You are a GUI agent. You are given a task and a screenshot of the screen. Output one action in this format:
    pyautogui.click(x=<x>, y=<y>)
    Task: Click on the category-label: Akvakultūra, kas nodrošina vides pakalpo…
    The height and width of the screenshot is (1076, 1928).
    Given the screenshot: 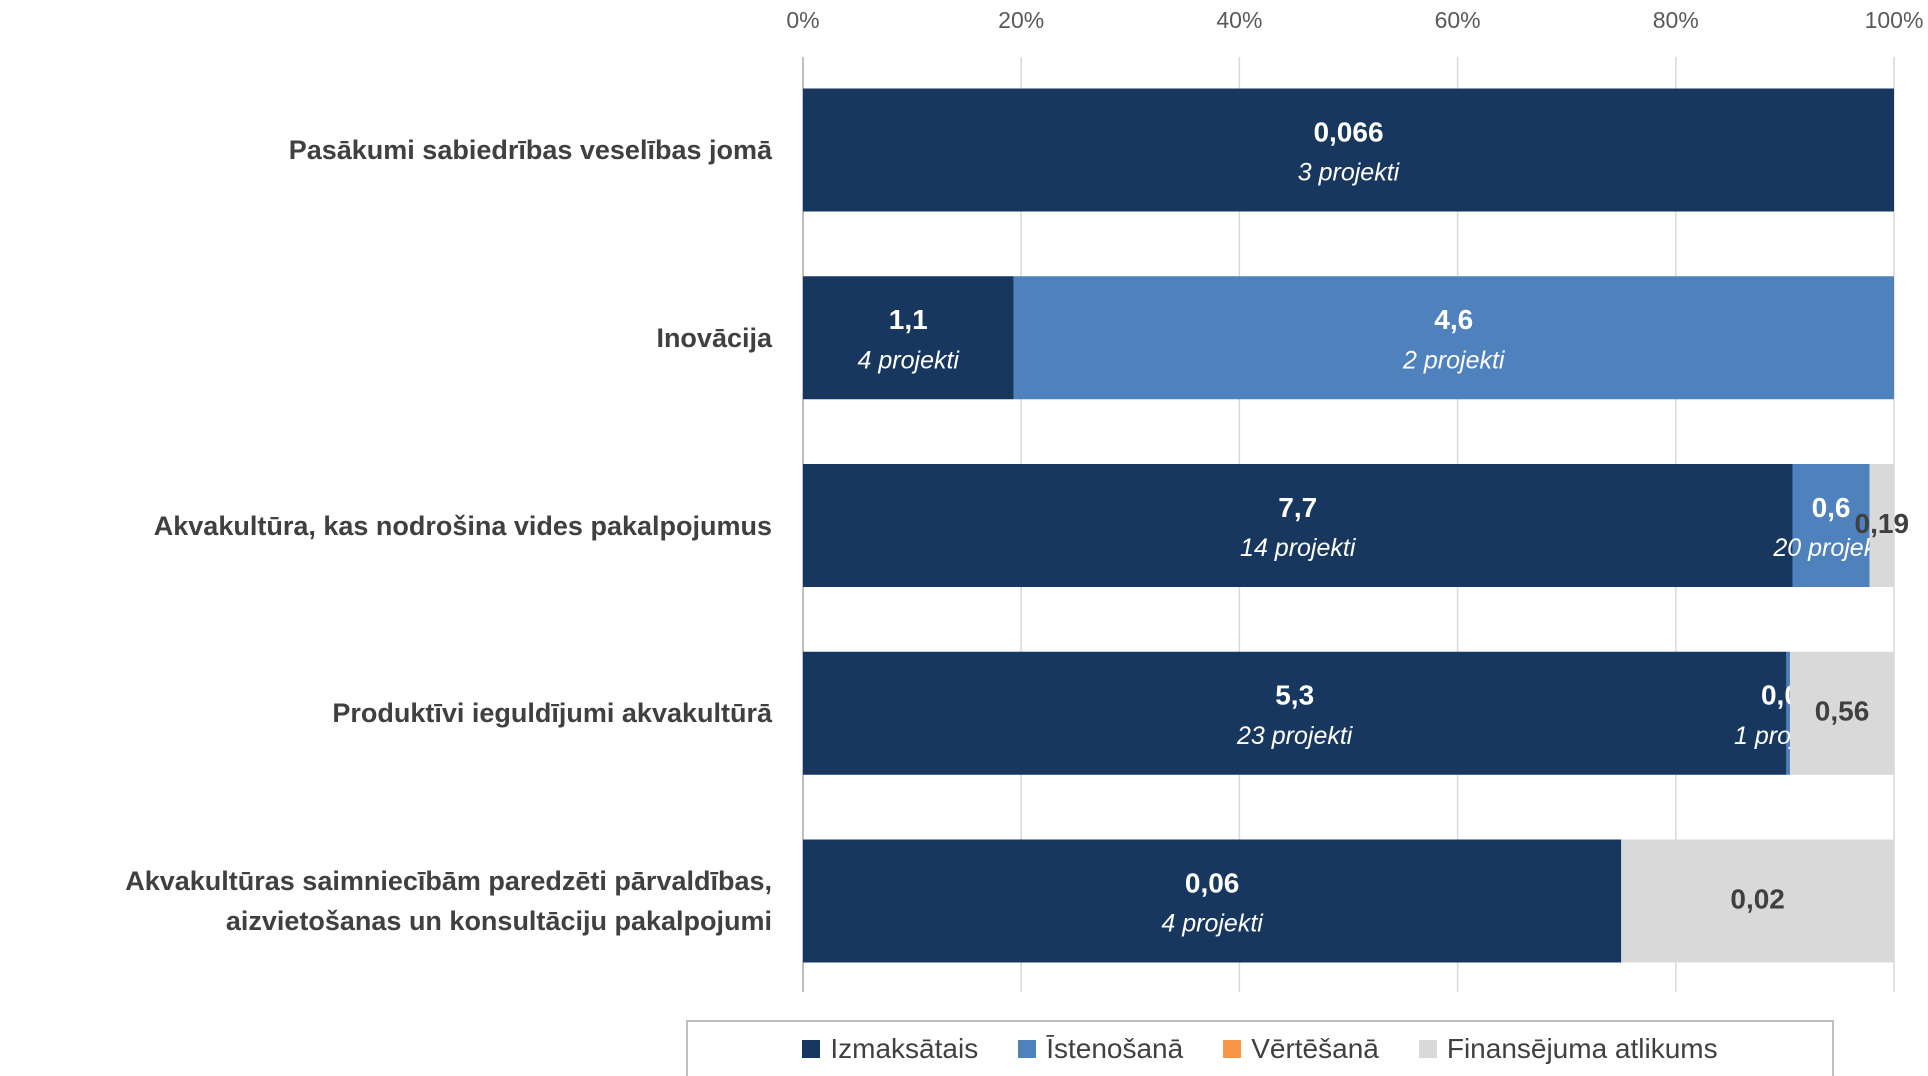 What is the action you would take?
    pyautogui.click(x=462, y=525)
    